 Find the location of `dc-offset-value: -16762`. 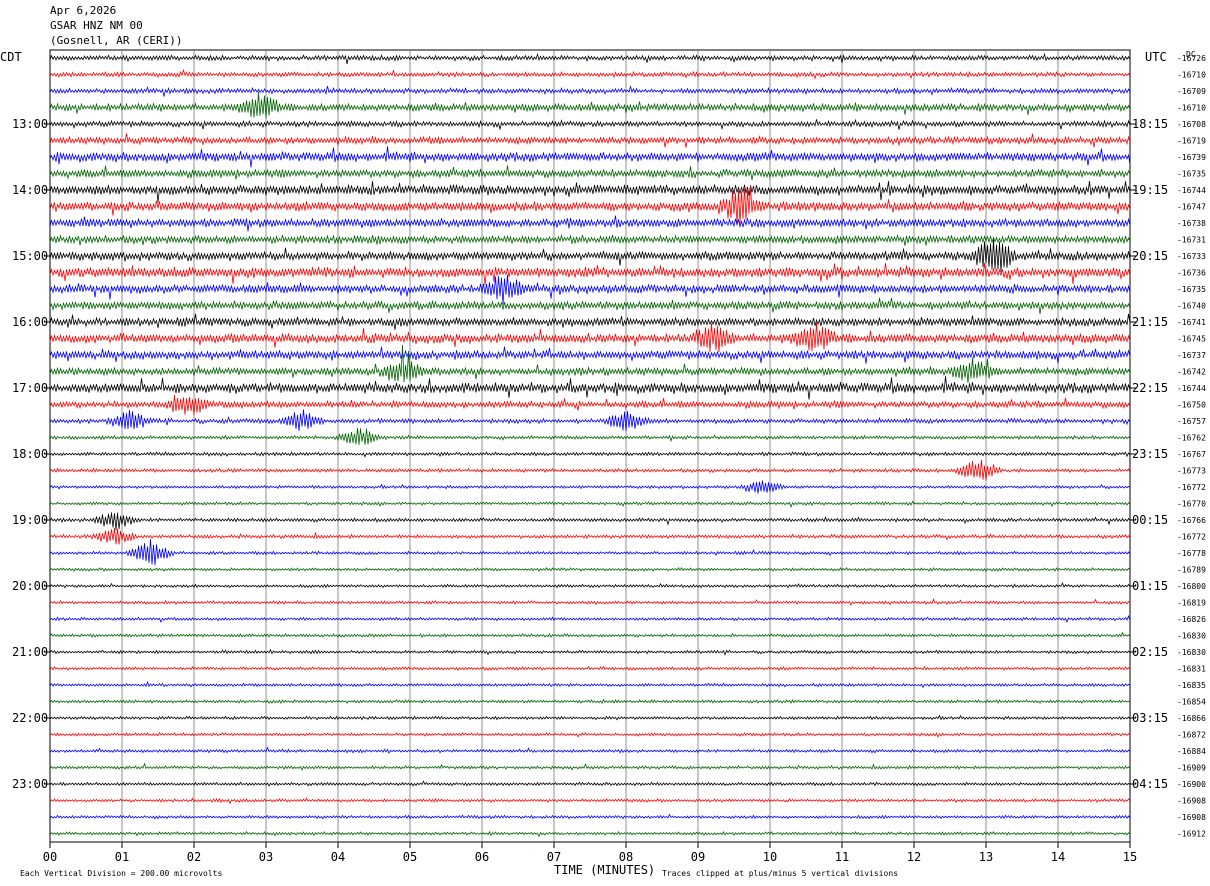

dc-offset-value: -16762 is located at coordinates (1191, 438).